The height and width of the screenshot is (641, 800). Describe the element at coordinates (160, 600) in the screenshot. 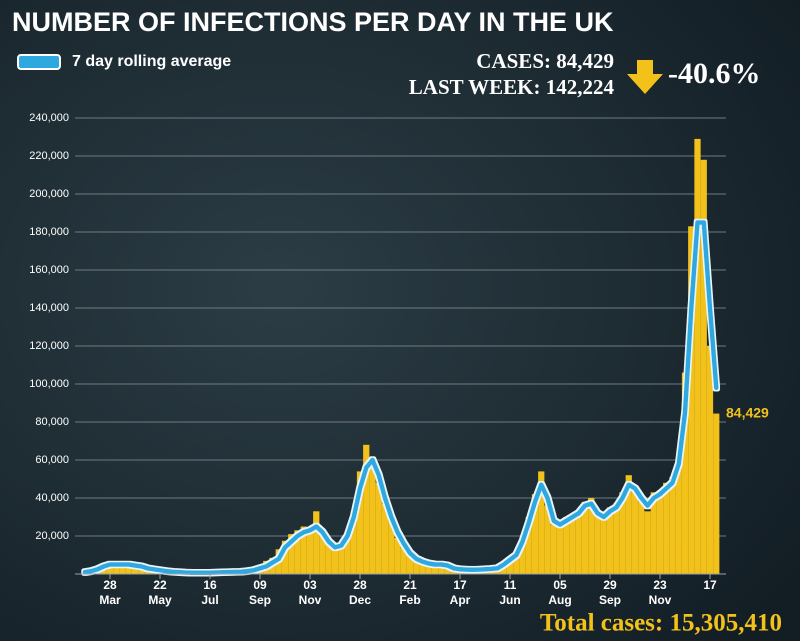

I see `x-month-label: May` at that location.